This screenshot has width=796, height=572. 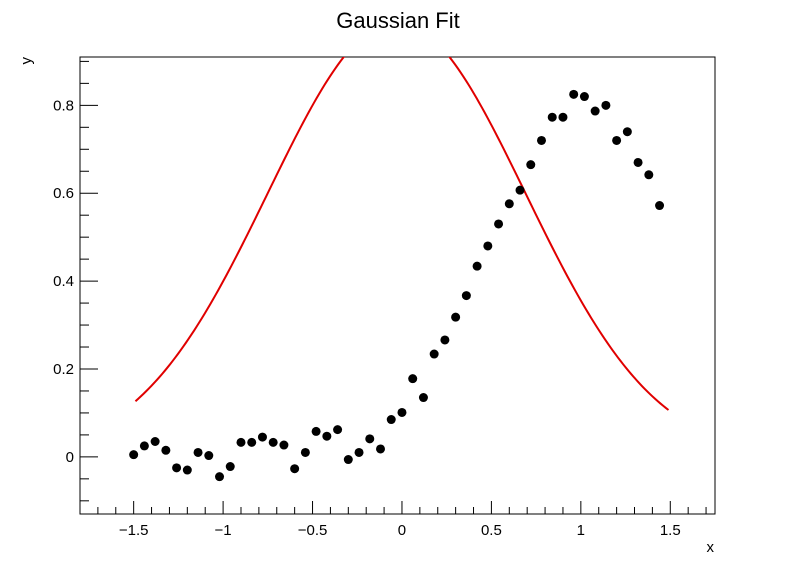 I want to click on y-axis: 0 0.2 0.4 0.6 0.8, so click(x=75, y=281).